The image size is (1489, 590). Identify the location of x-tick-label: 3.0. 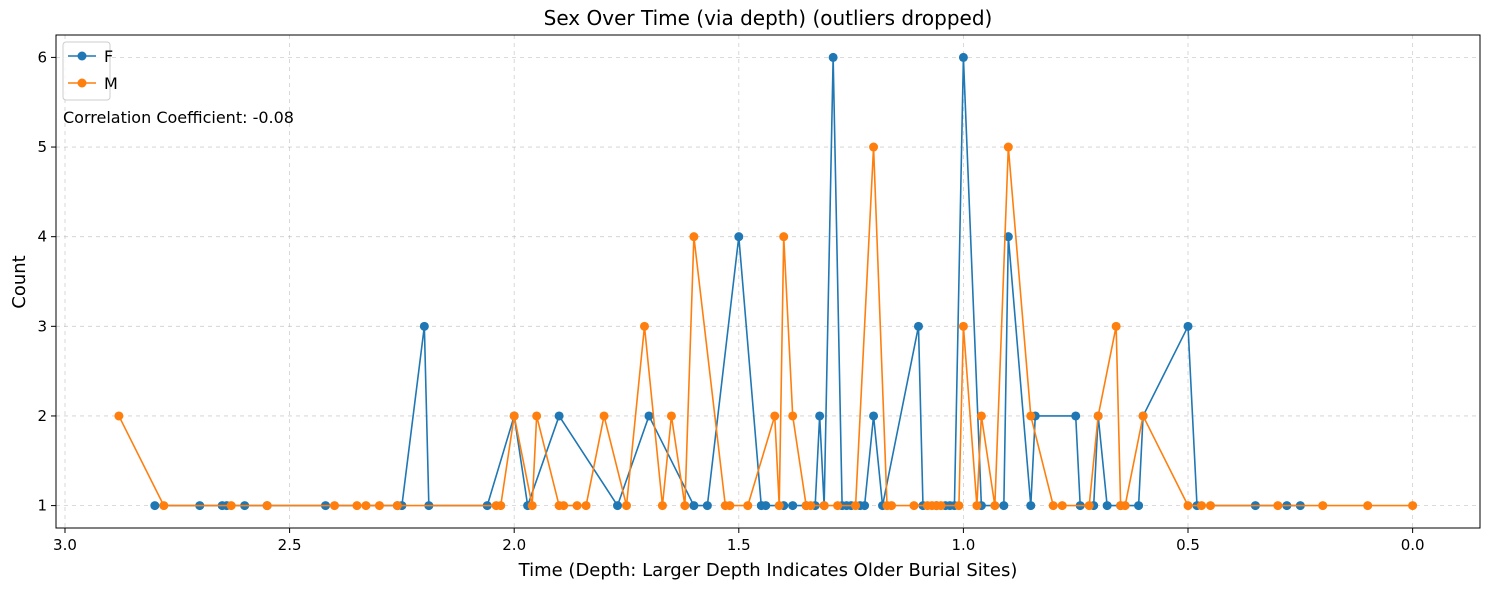
(65, 545).